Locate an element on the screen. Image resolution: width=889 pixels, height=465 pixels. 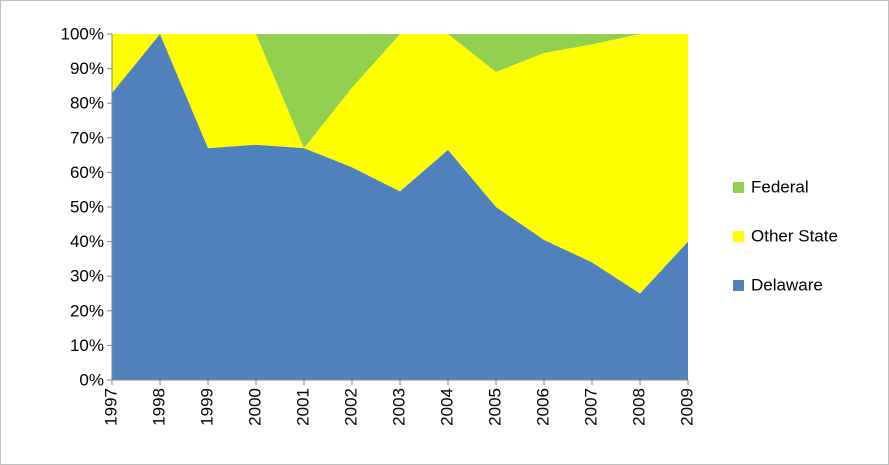
y-tick-label: 70% is located at coordinates (87, 137).